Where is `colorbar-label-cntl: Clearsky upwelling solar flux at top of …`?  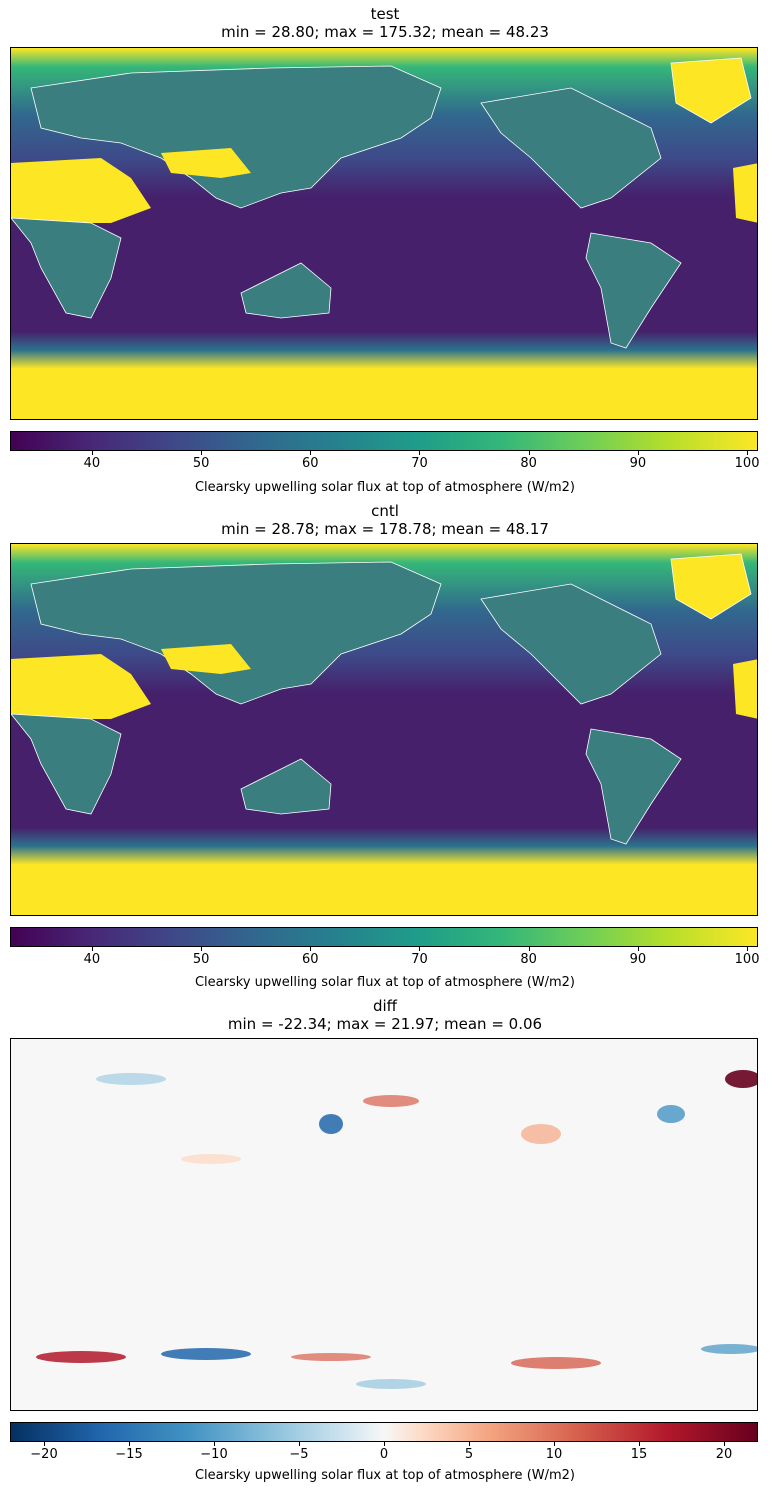 colorbar-label-cntl: Clearsky upwelling solar flux at top of … is located at coordinates (384, 982).